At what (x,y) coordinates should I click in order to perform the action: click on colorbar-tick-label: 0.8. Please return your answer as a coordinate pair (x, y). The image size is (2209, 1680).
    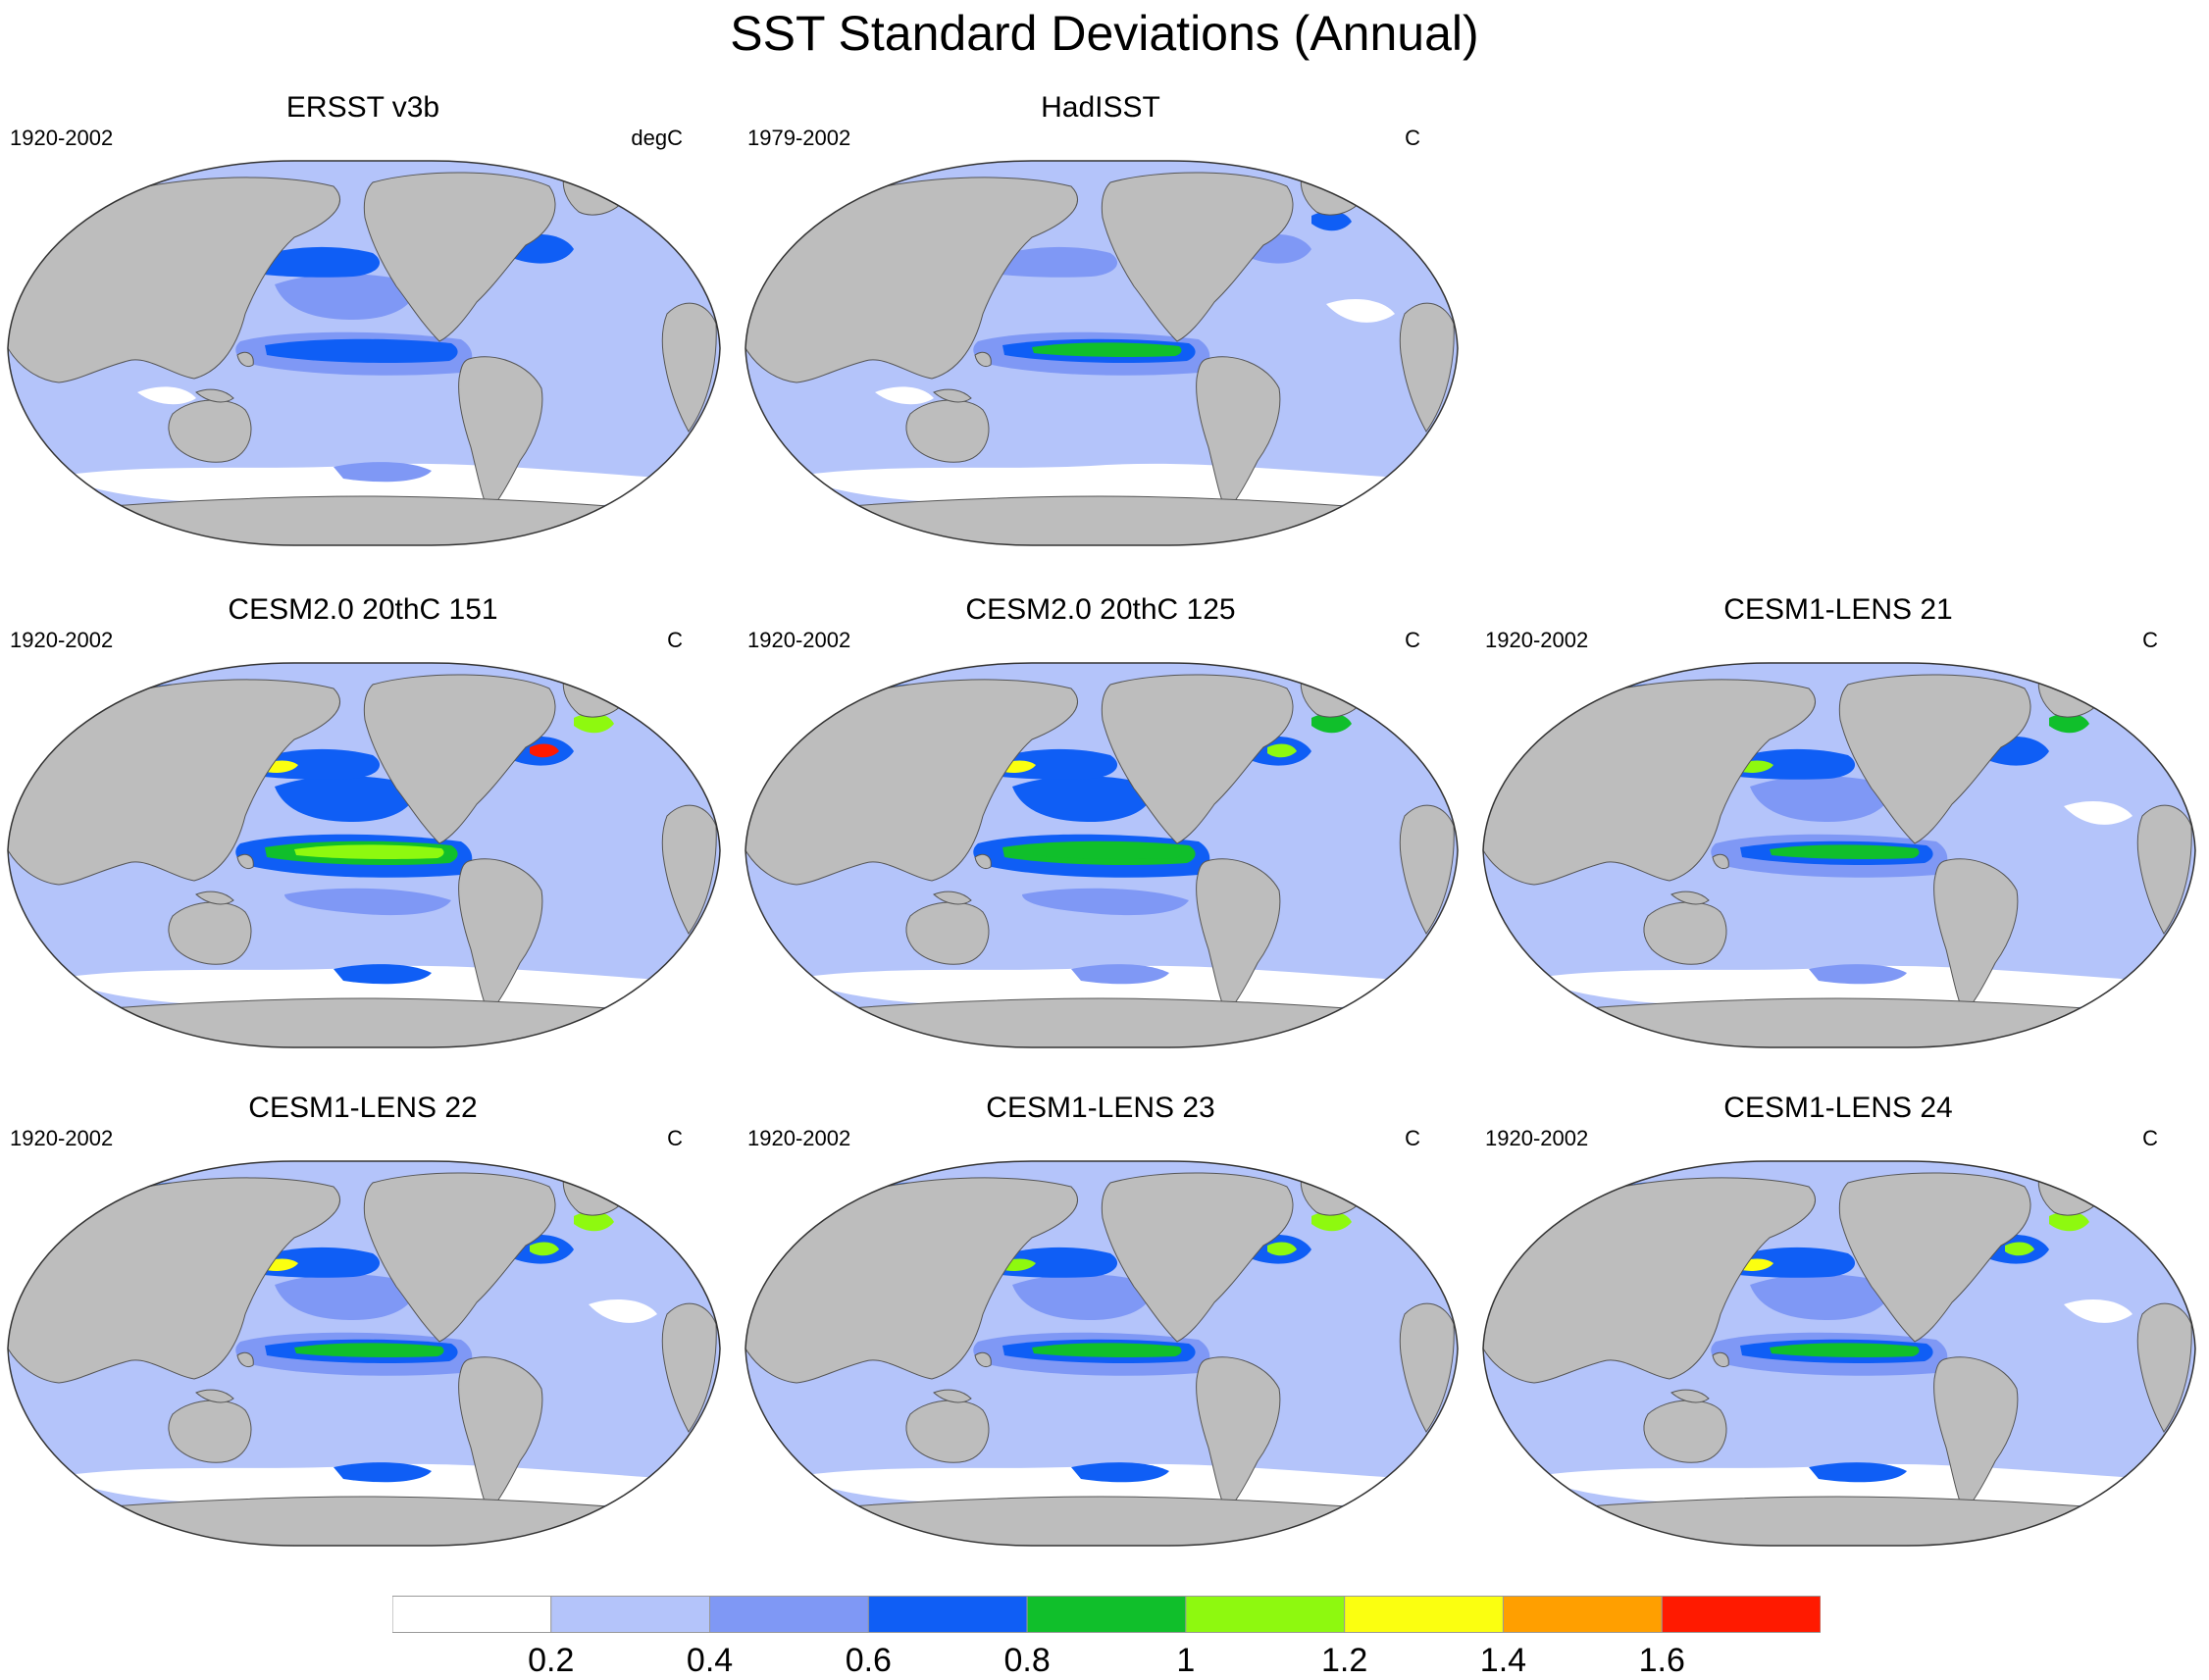
    Looking at the image, I should click on (1027, 1660).